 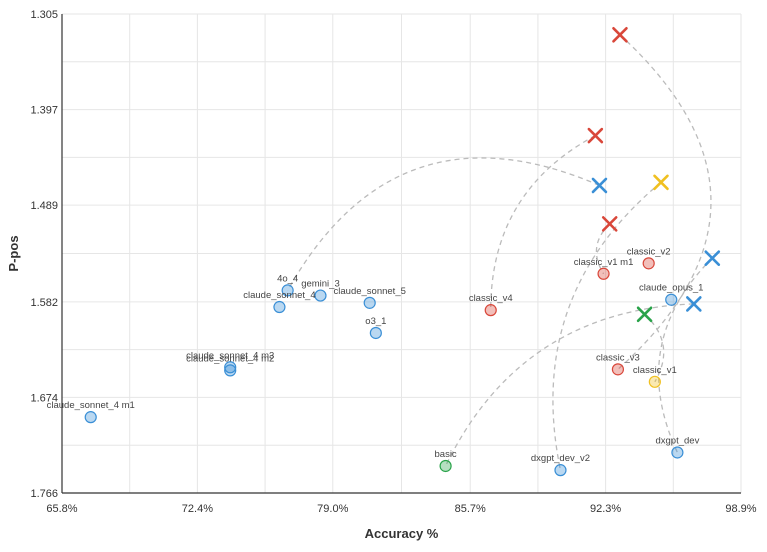 I want to click on y-tick-label: 1.674, so click(x=44, y=398).